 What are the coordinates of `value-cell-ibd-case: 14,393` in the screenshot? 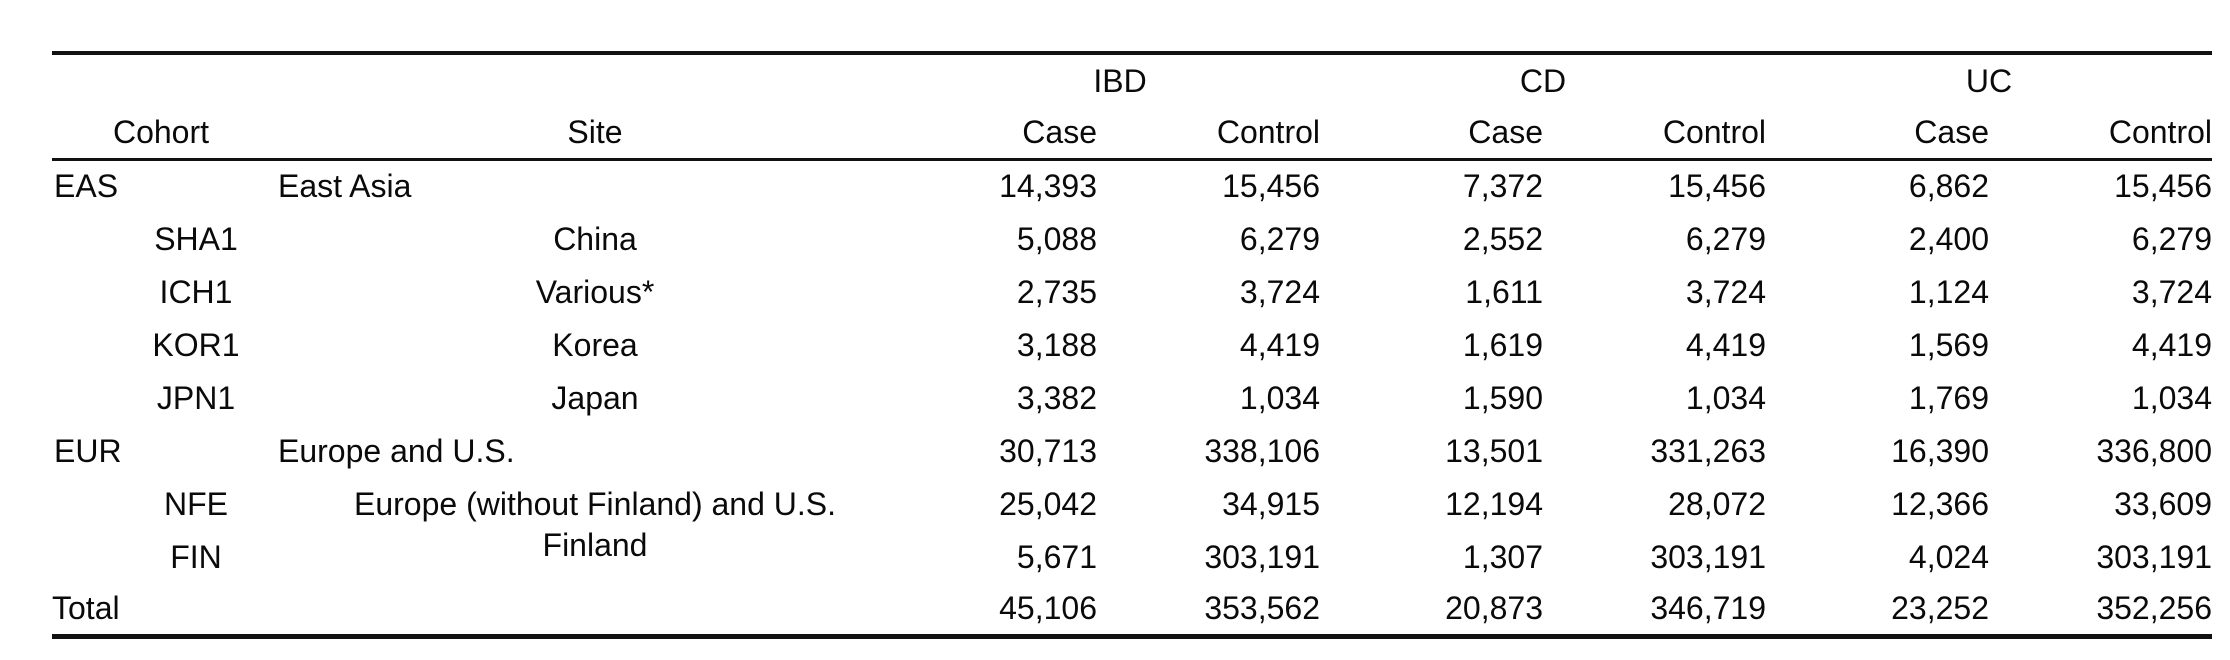 It's located at (1048, 186).